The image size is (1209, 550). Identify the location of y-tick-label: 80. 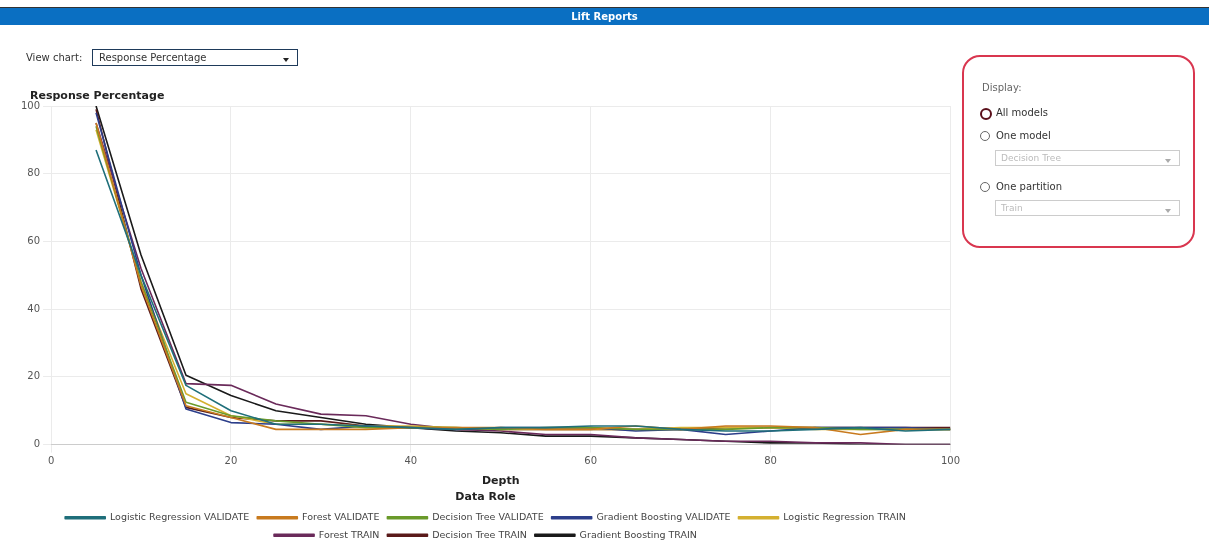
(34, 173).